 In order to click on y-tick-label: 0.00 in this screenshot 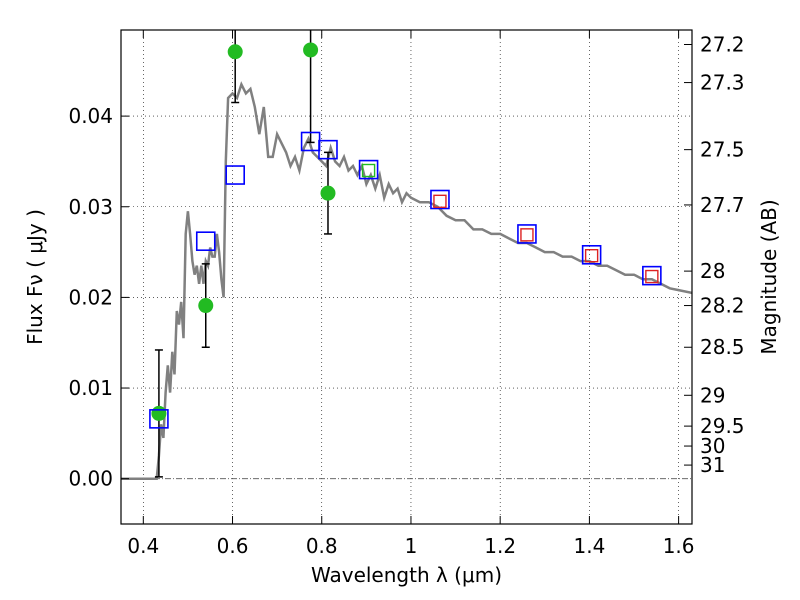, I will do `click(90, 479)`.